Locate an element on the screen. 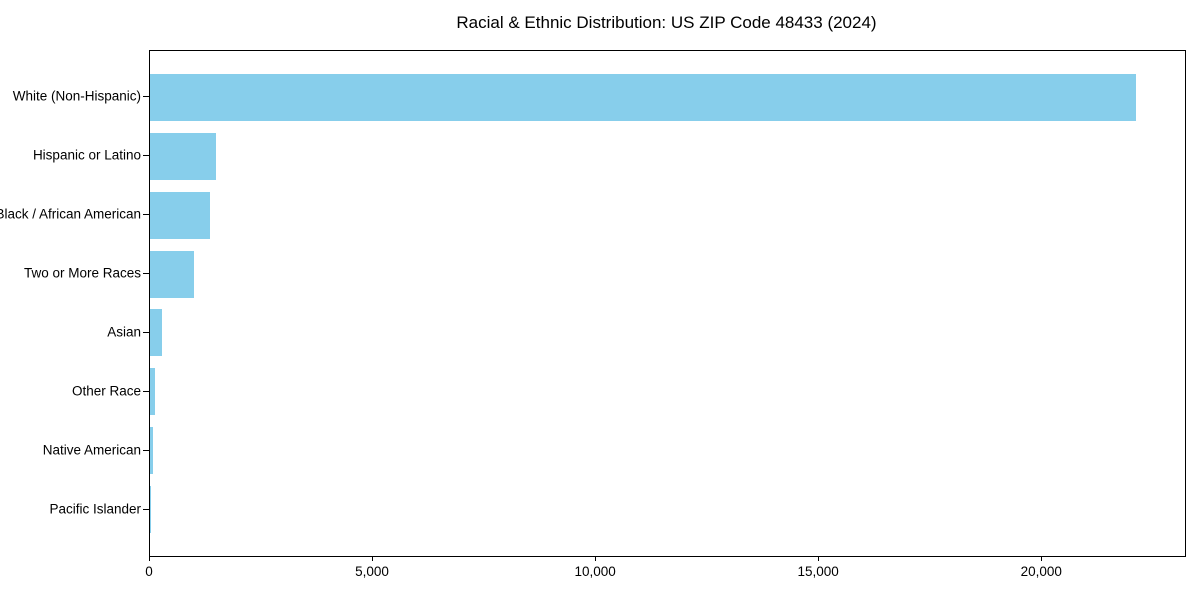 This screenshot has height=600, width=1200. bar-native-american is located at coordinates (151, 451).